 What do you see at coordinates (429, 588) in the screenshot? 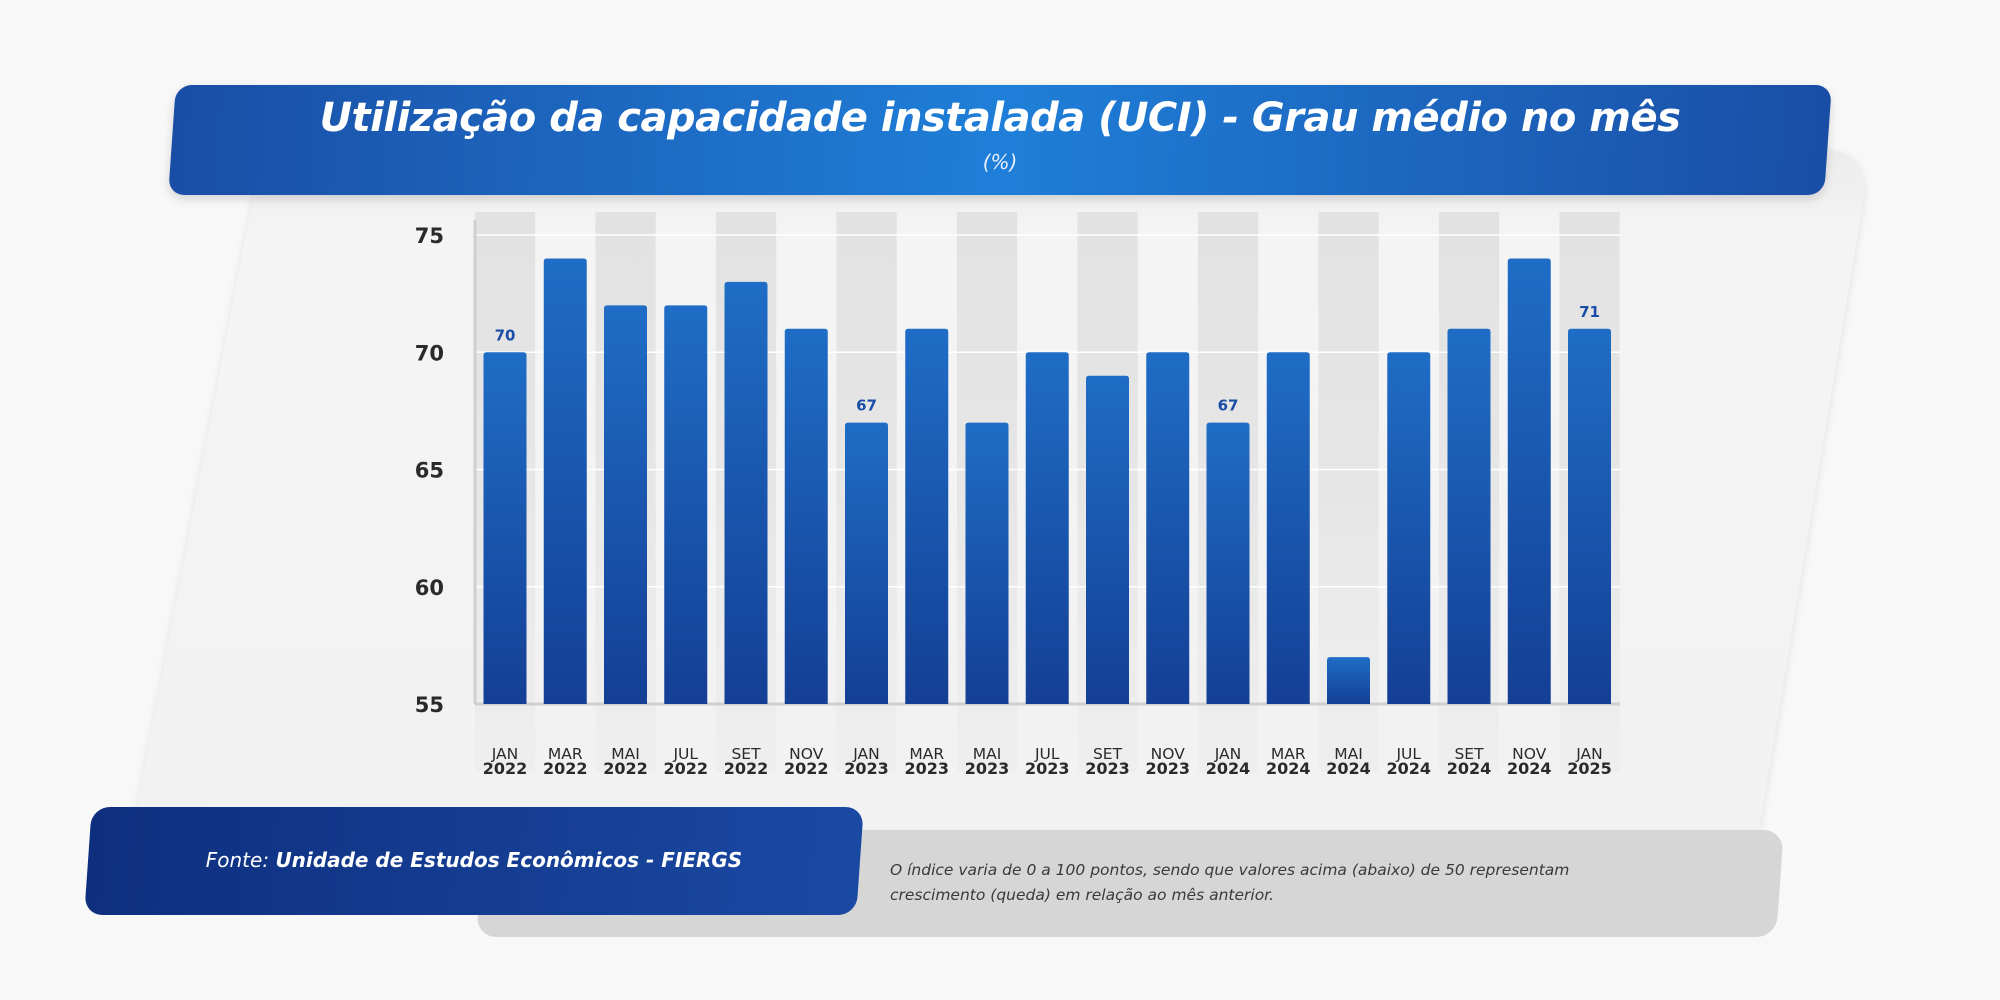
I see `y-tick-label: 60` at bounding box center [429, 588].